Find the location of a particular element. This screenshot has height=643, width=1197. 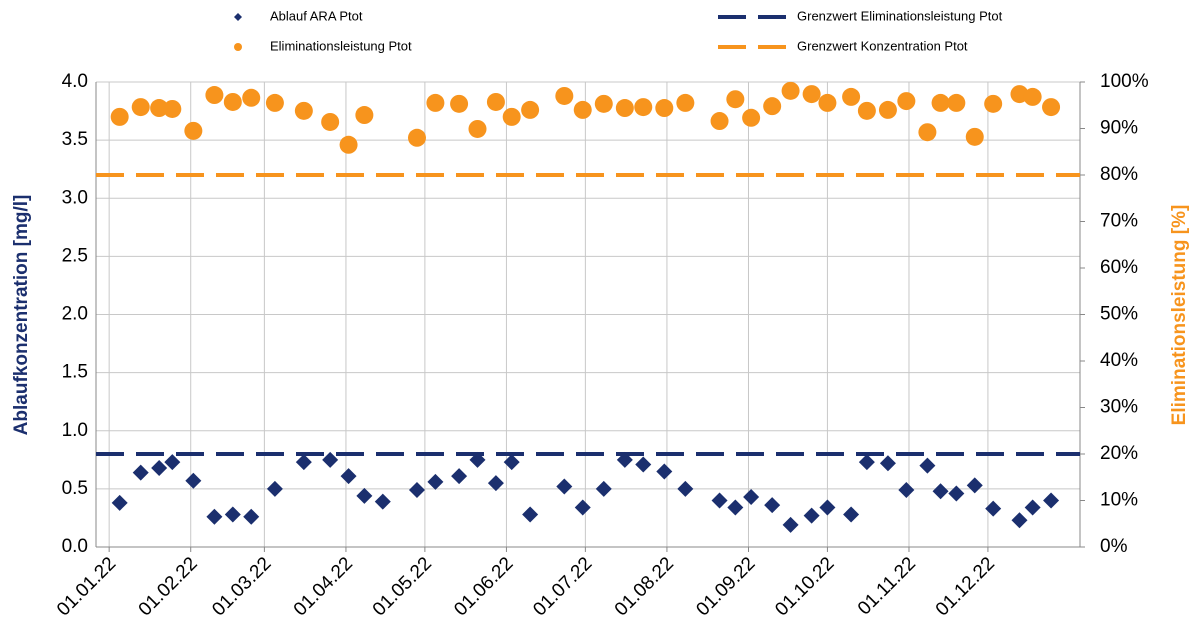

x-tick-label: 01.01.22 is located at coordinates (86, 586).